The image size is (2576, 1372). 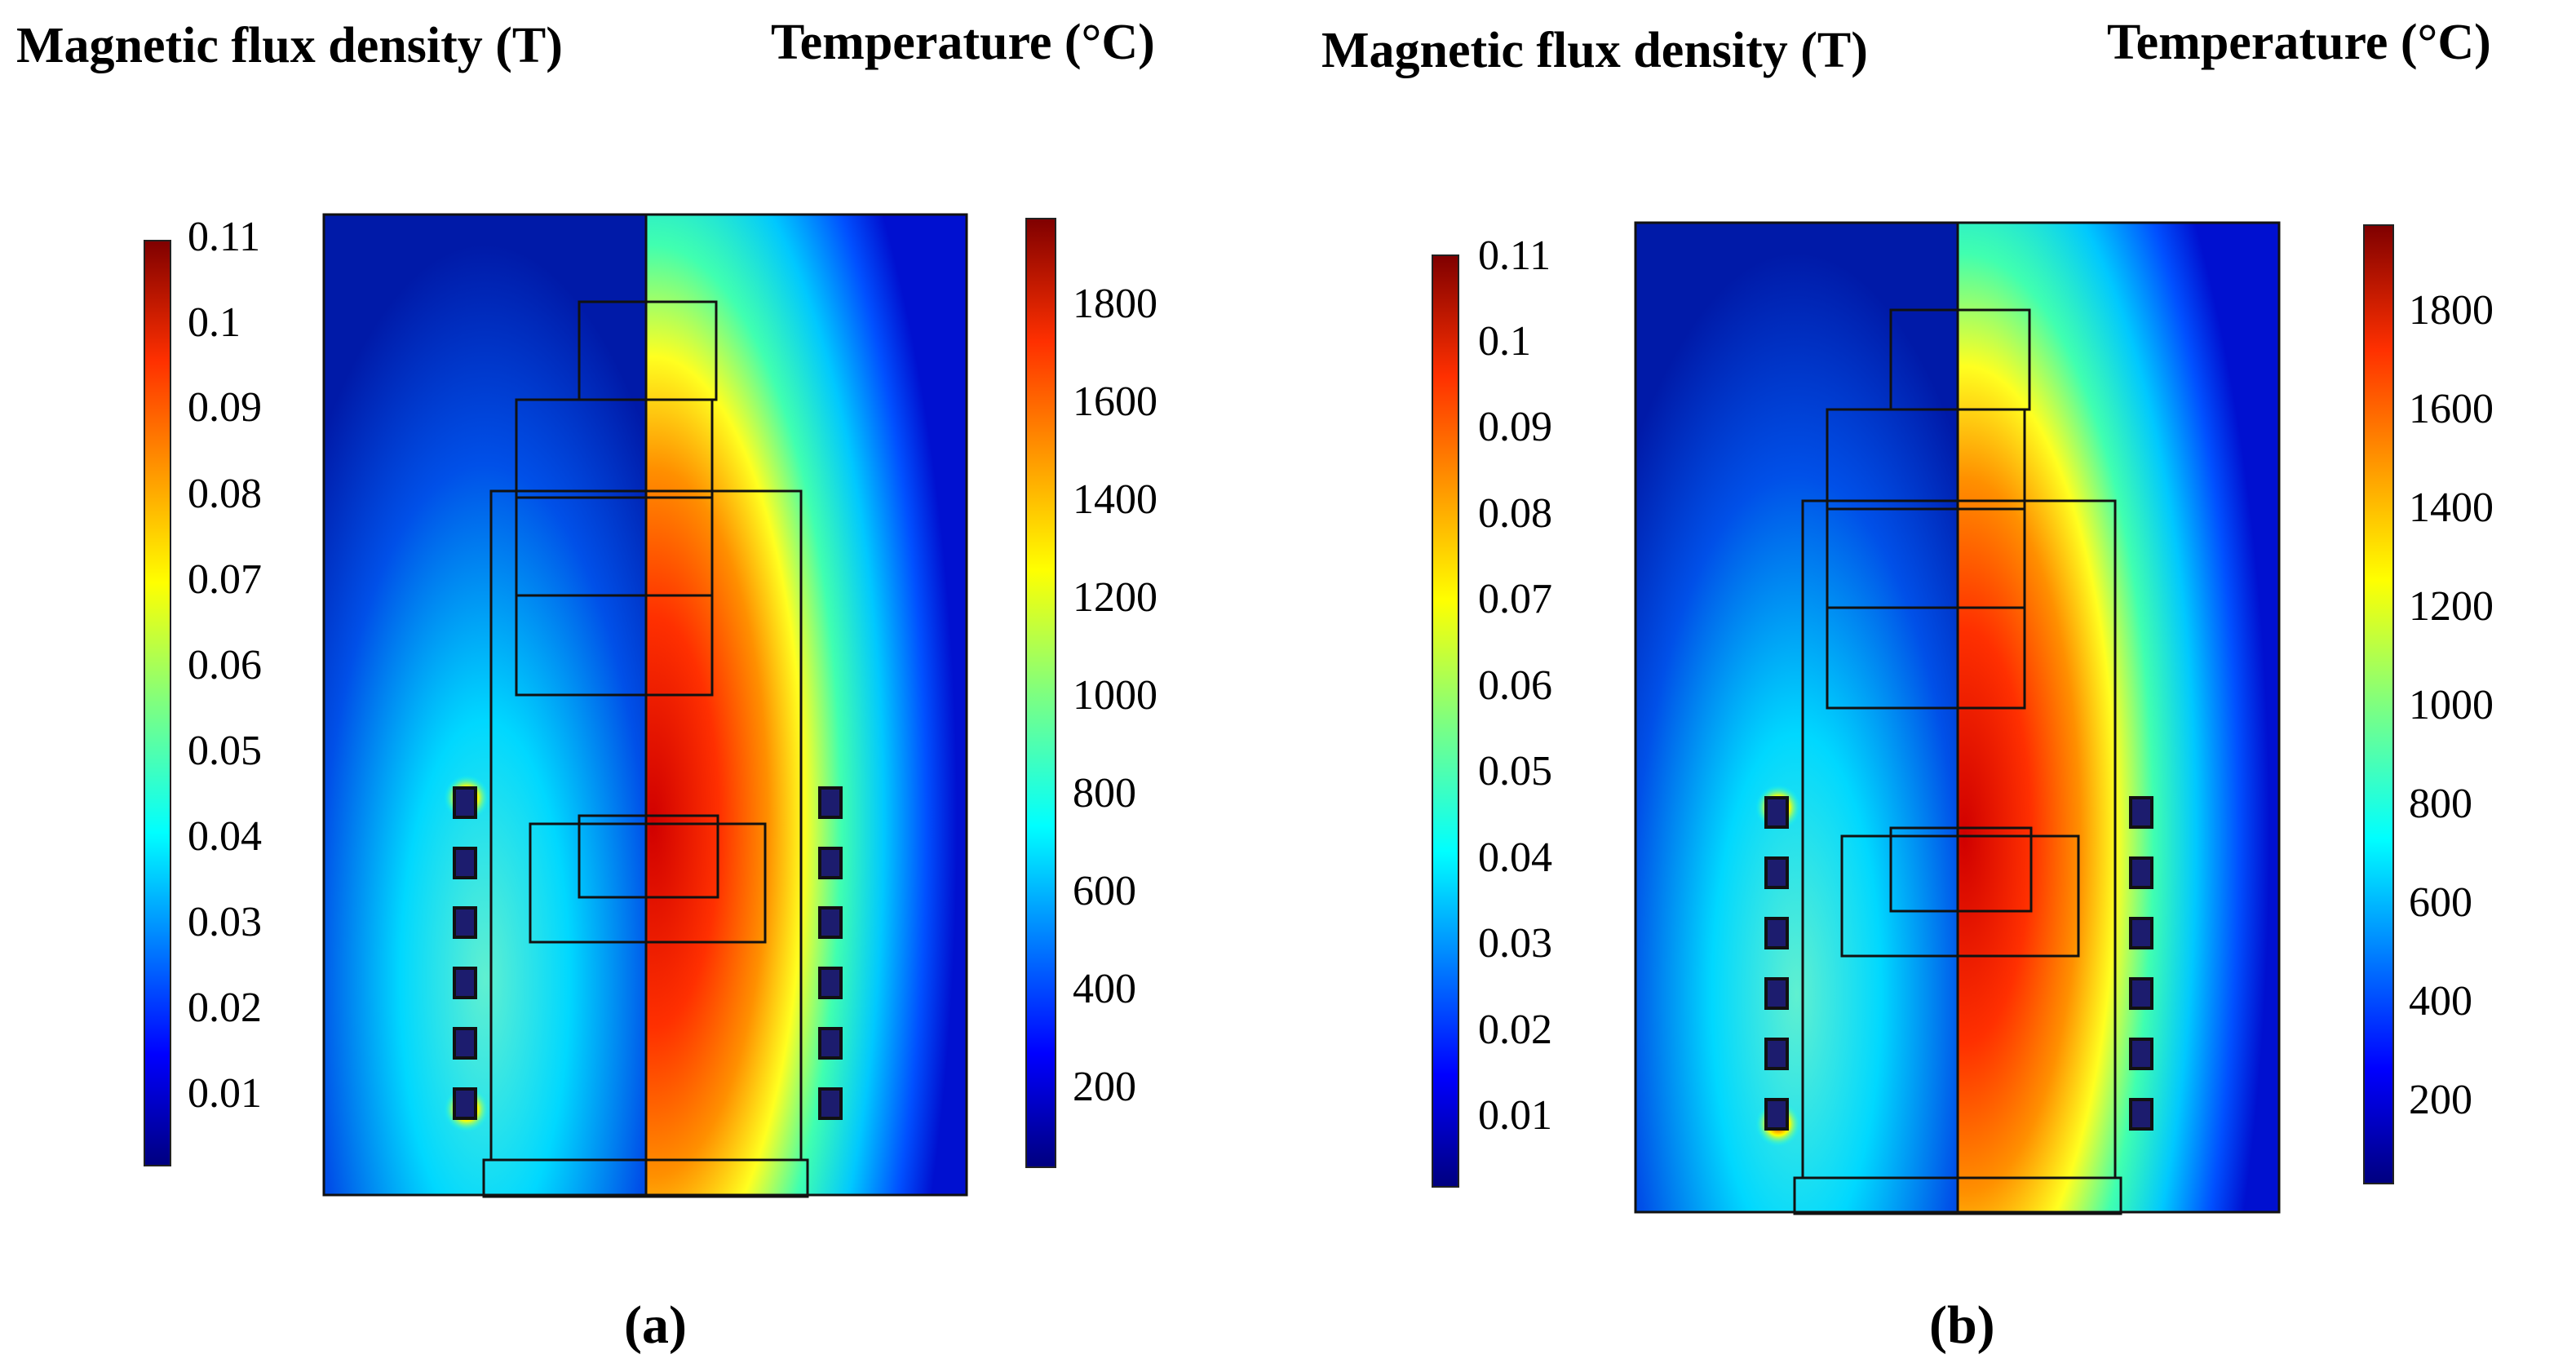 I want to click on panel-b-caption: (b), so click(x=1962, y=1325).